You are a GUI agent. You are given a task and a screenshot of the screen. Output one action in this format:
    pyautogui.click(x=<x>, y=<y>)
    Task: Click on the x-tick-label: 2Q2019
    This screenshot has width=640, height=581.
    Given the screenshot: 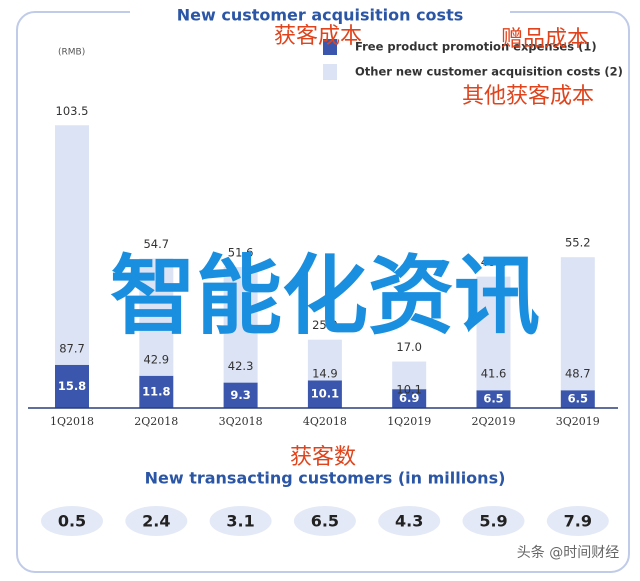 What is the action you would take?
    pyautogui.click(x=493, y=421)
    